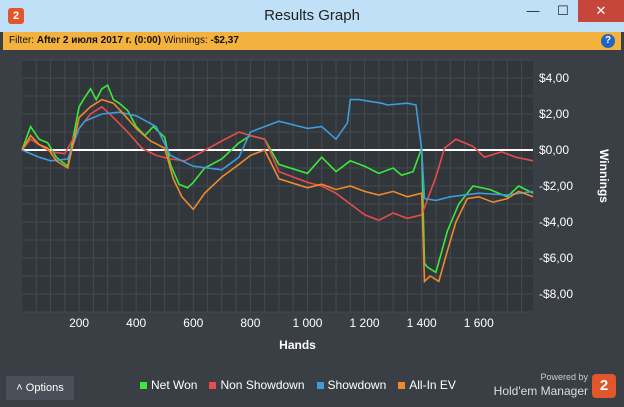 The width and height of the screenshot is (624, 407). I want to click on legend-label: Showdown, so click(357, 385).